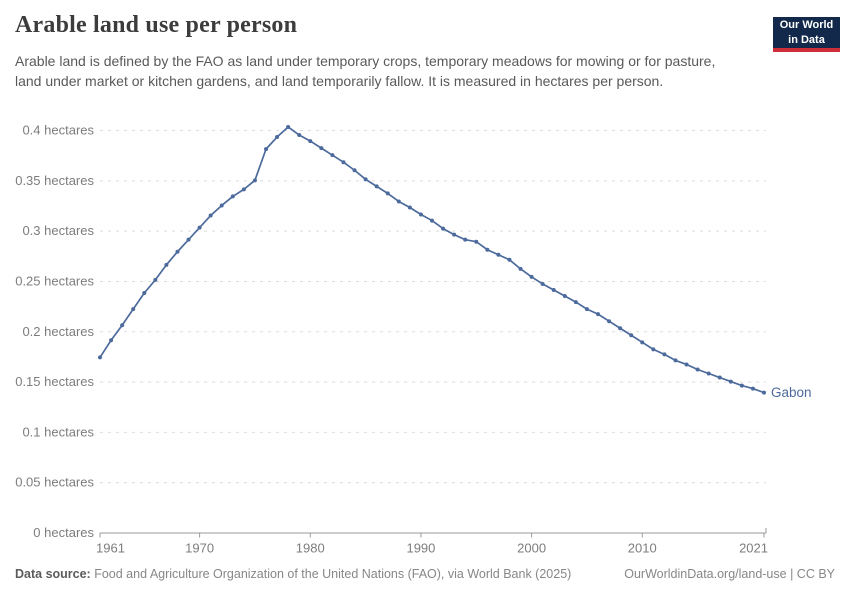 This screenshot has height=600, width=850. I want to click on y-tick-label: 0.35 hectares, so click(54, 180).